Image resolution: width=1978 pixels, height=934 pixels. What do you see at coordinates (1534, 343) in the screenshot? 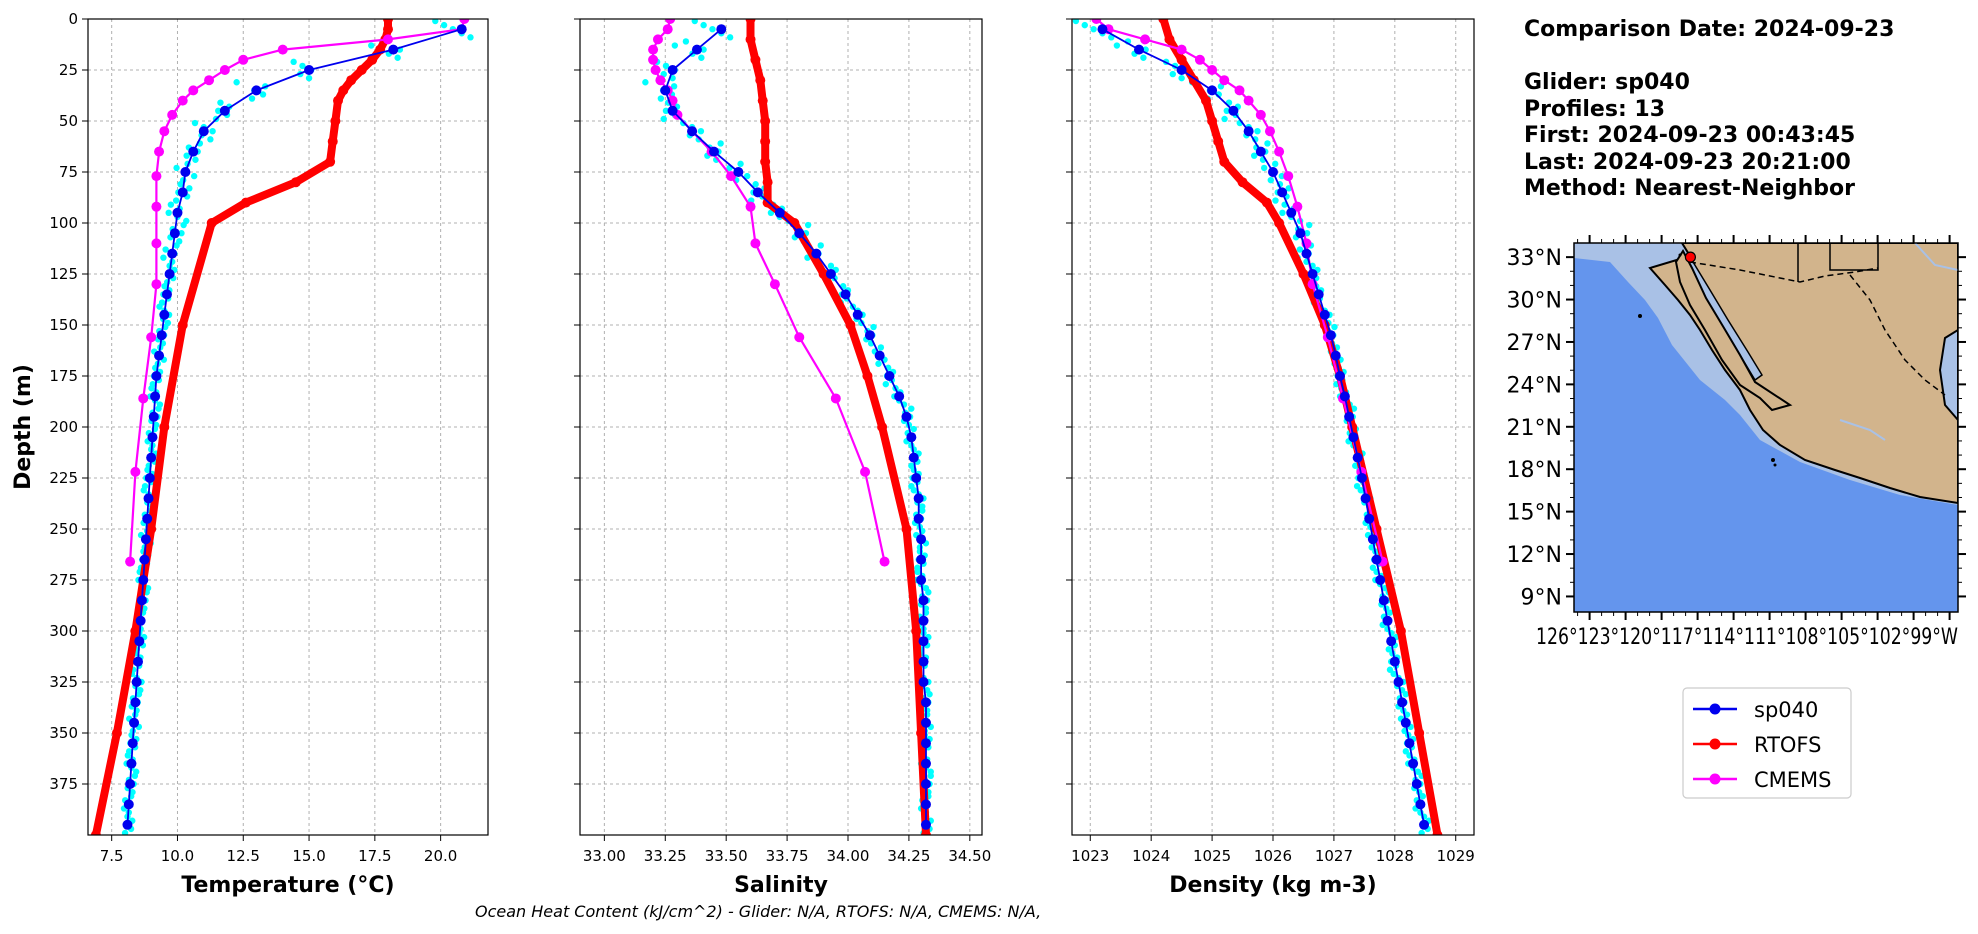
I see `map-lat-label: 27°N` at bounding box center [1534, 343].